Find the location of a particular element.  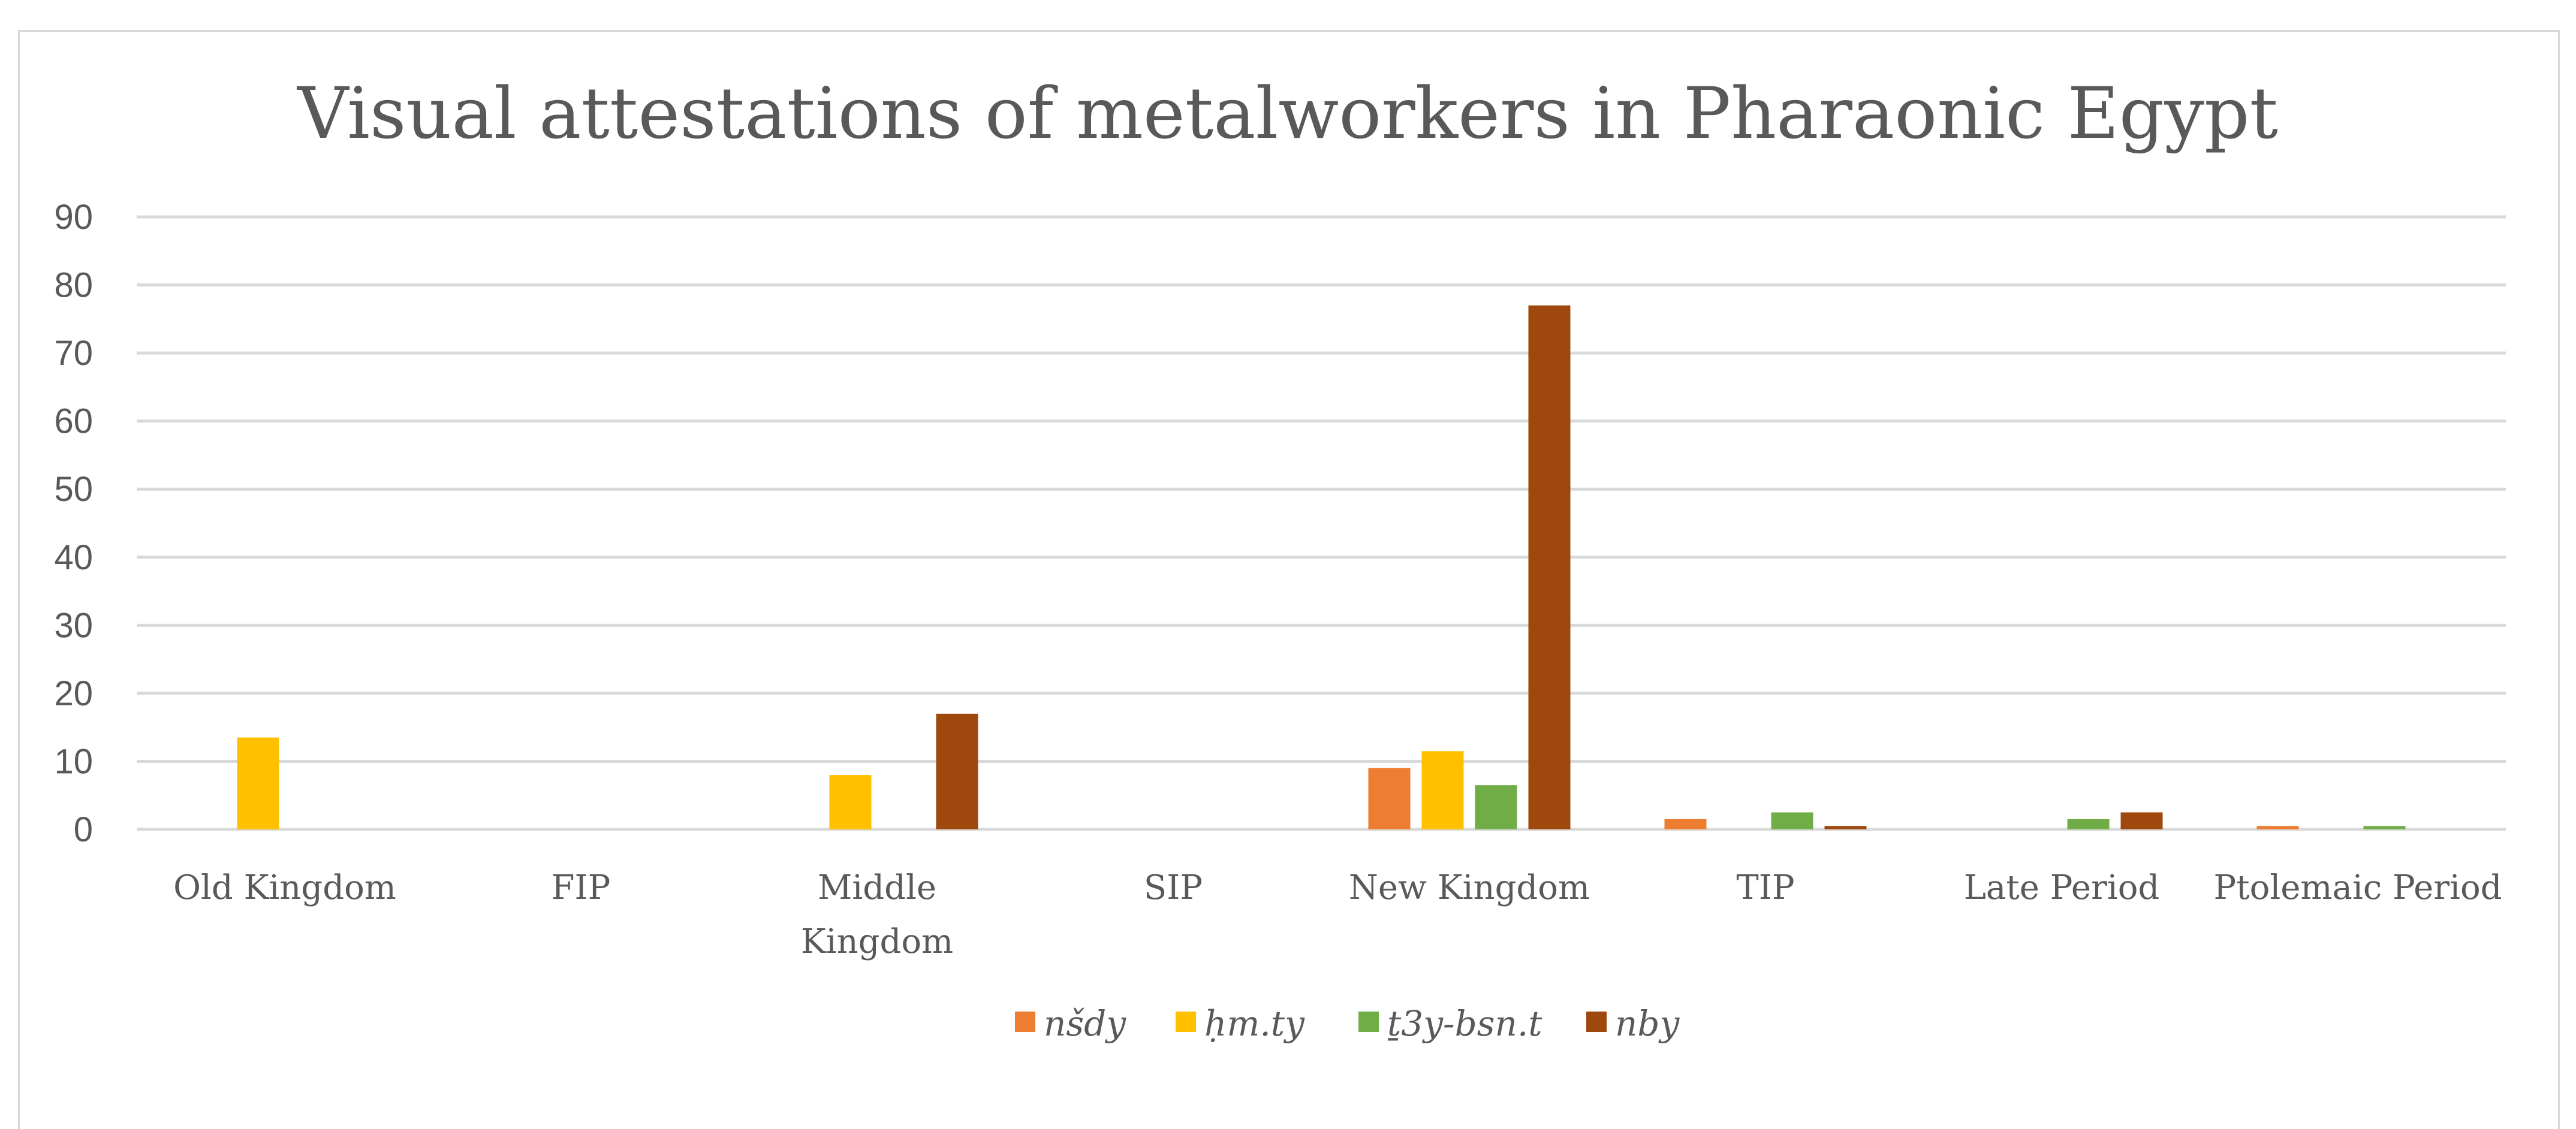

y-tick-label: 10 is located at coordinates (74, 761).